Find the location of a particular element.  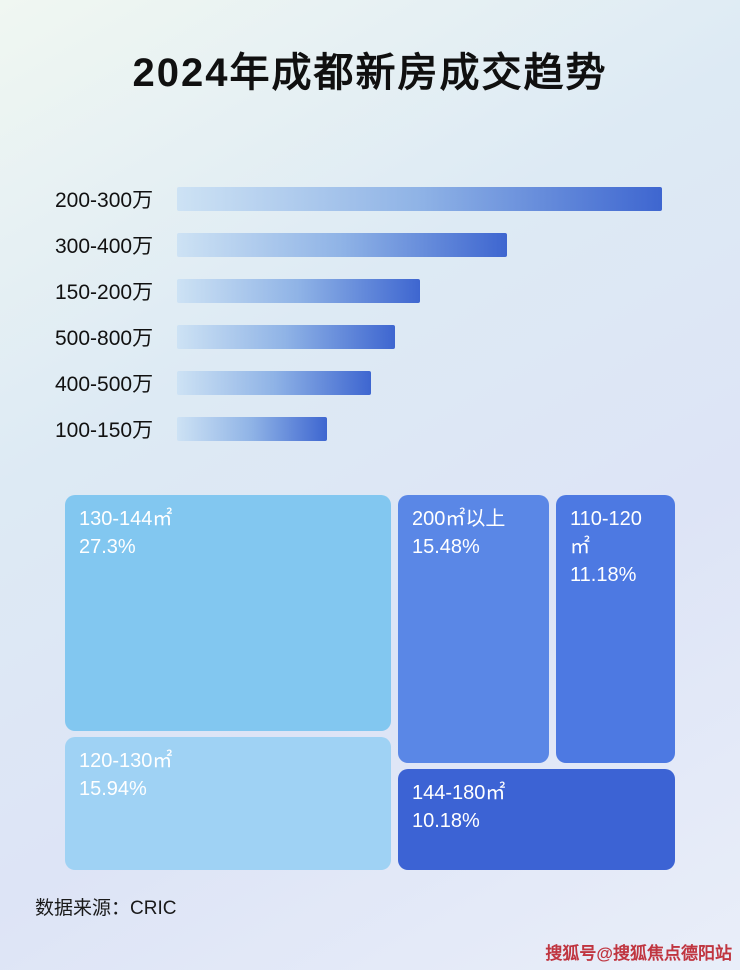

bar-category-label: 200-300万 is located at coordinates (104, 200).